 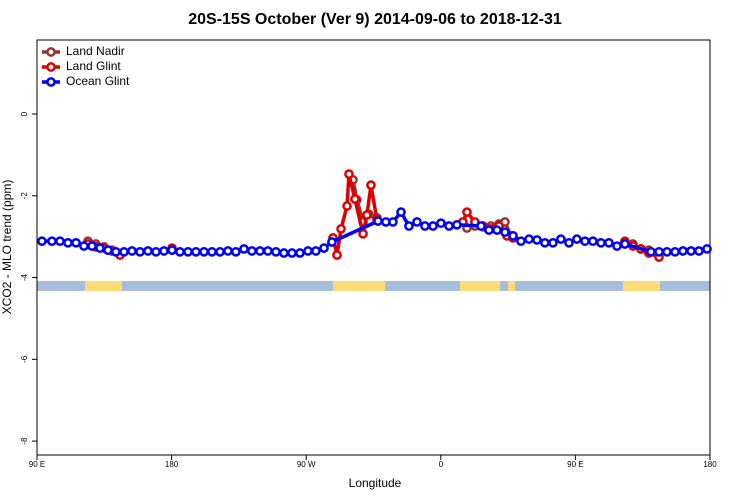 I want to click on y-tick-label: -6, so click(x=24, y=359).